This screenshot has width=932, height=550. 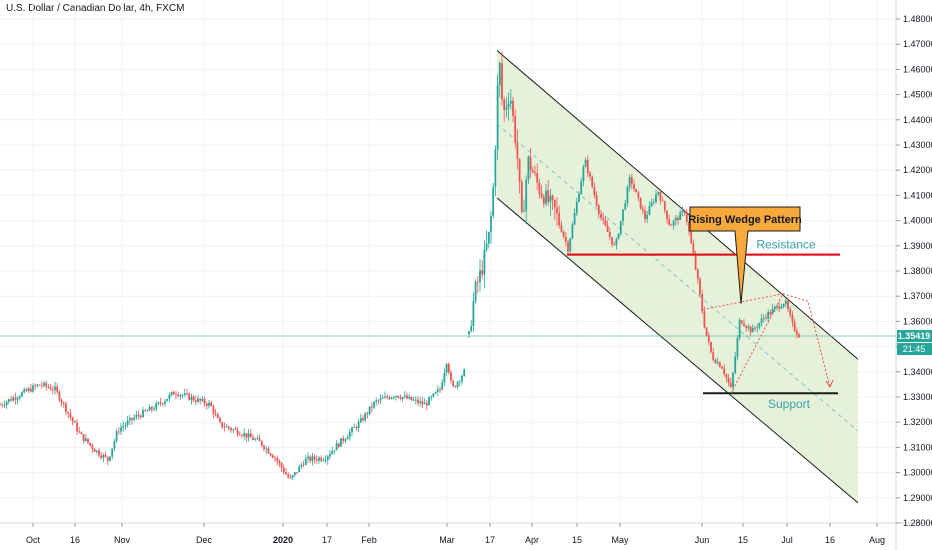 What do you see at coordinates (757, 343) in the screenshot?
I see `wedge-lower-line` at bounding box center [757, 343].